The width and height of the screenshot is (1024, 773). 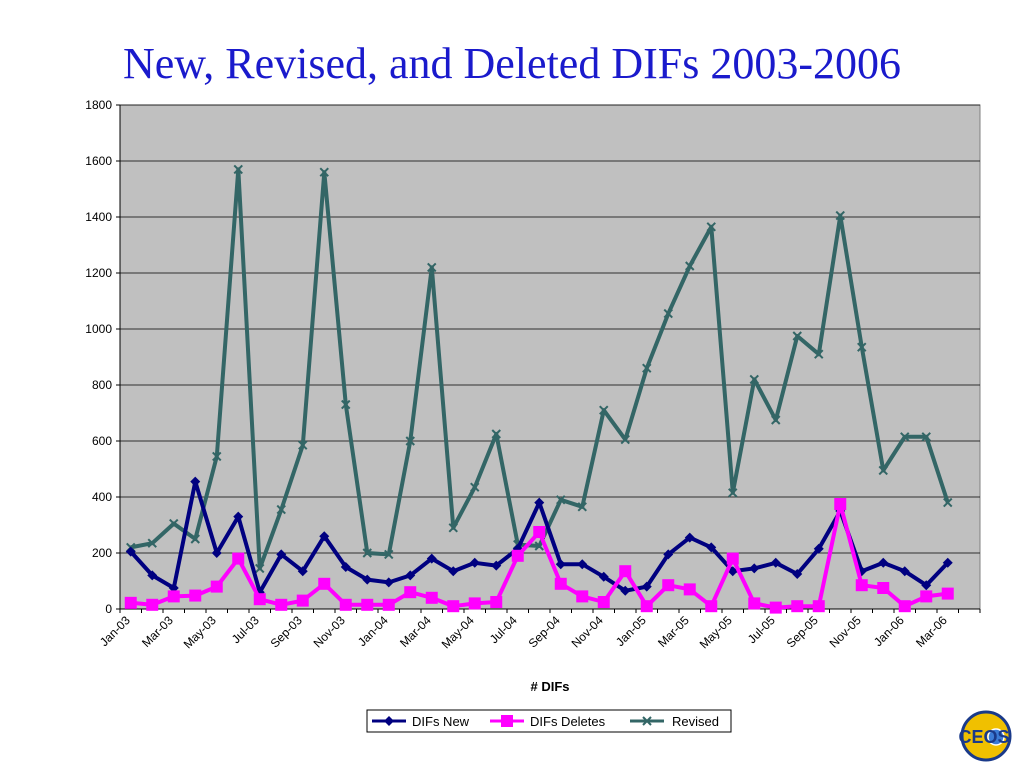 I want to click on x-tick-label: Nov-03, so click(x=329, y=631).